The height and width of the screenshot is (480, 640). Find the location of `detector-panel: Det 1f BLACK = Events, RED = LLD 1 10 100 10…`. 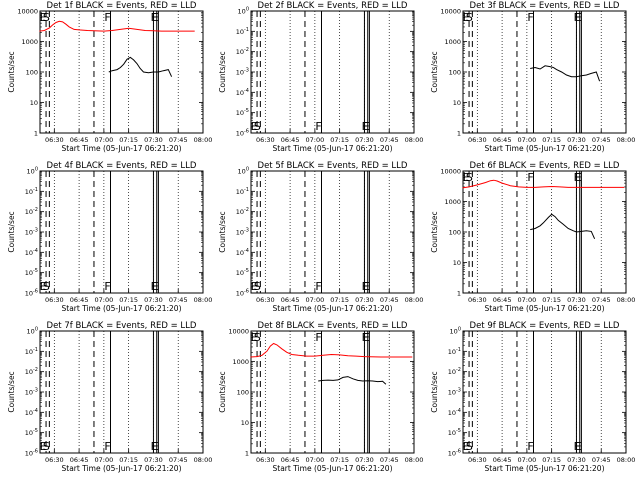

detector-panel: Det 1f BLACK = Events, RED = LLD 1 10 100 10… is located at coordinates (109, 77).